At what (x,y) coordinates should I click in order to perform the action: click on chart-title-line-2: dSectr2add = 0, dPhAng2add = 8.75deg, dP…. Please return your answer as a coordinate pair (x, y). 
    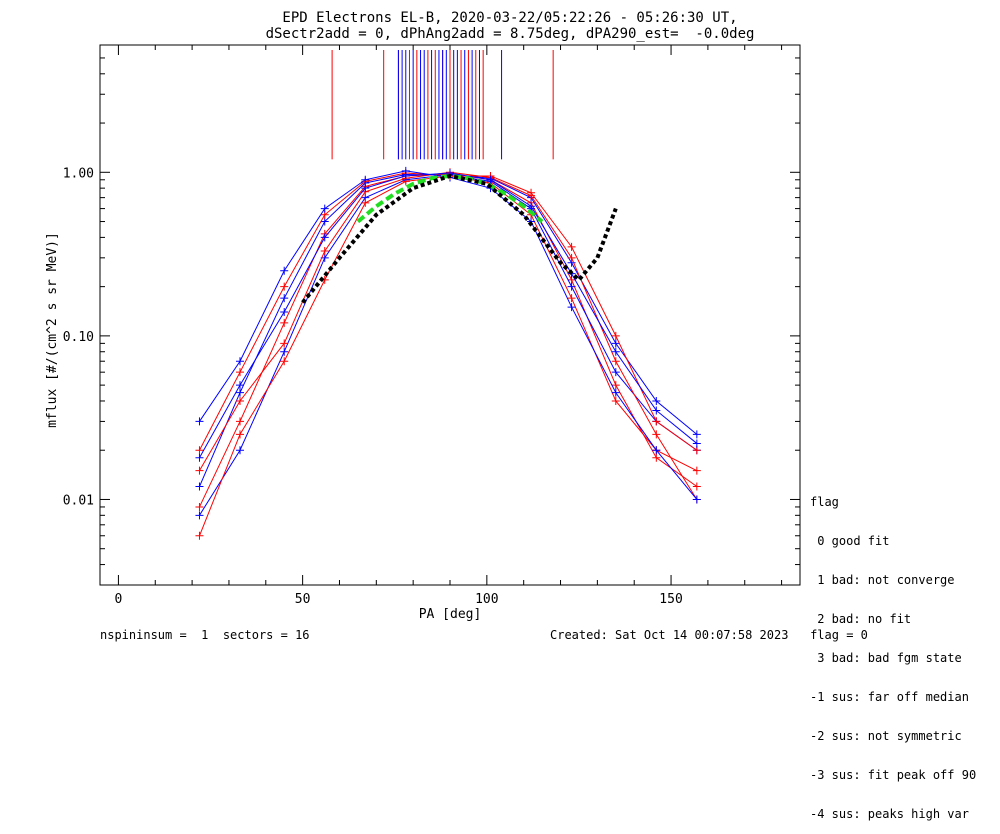
    Looking at the image, I should click on (510, 34).